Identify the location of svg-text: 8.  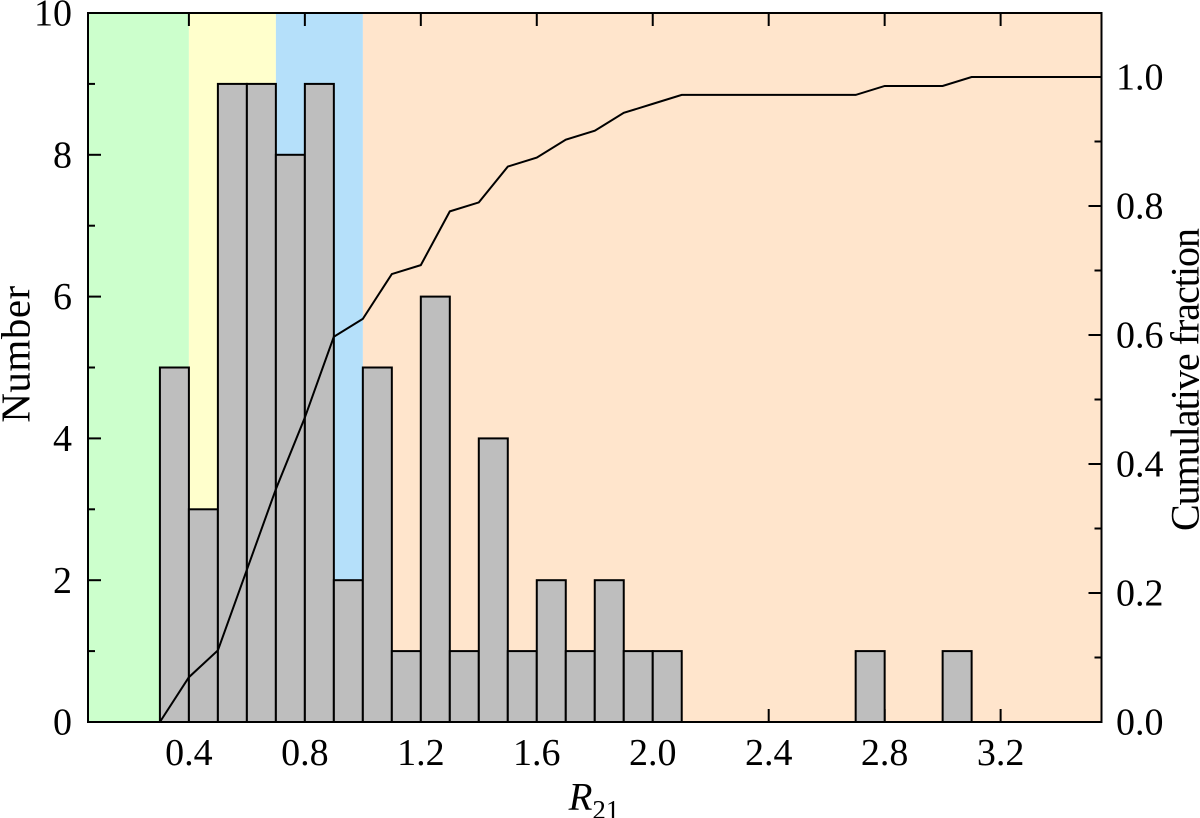
(62, 155).